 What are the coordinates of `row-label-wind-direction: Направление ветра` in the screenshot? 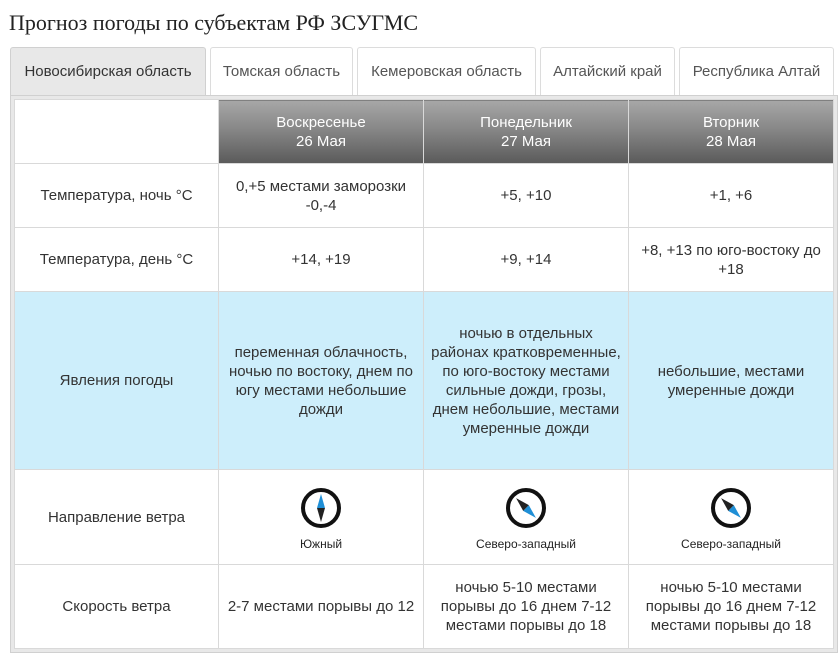 It's located at (116, 517).